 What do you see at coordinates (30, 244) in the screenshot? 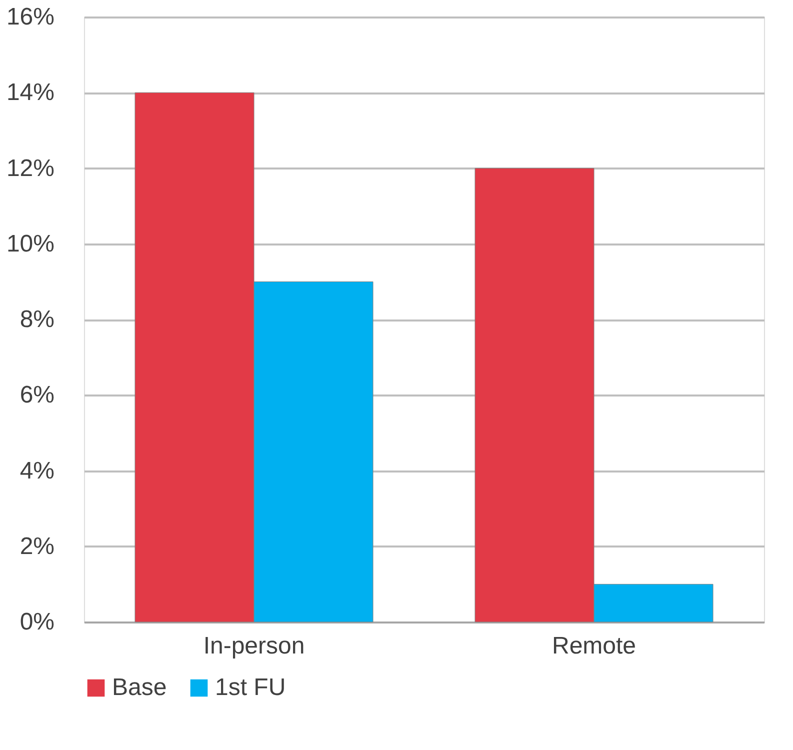
I see `y-tick-label: 10%` at bounding box center [30, 244].